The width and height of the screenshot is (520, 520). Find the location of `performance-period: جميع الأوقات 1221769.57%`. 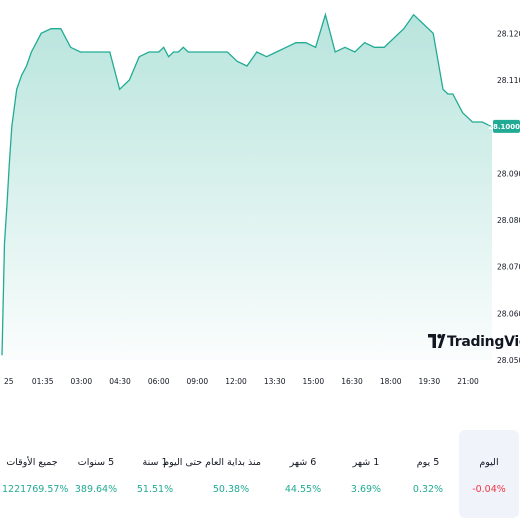

performance-period: جميع الأوقات 1221769.57% is located at coordinates (35, 474).